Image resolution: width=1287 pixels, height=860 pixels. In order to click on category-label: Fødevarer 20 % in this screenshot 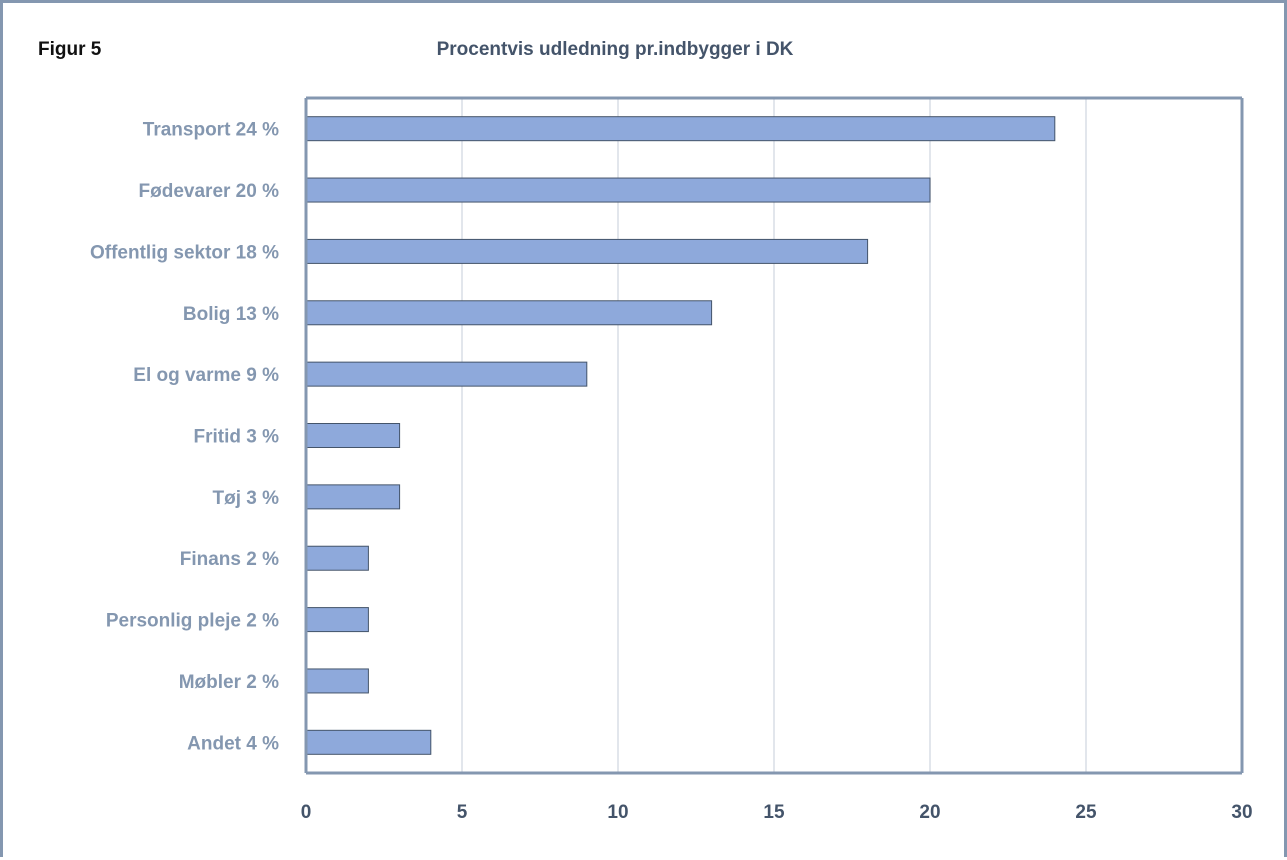, I will do `click(209, 191)`.